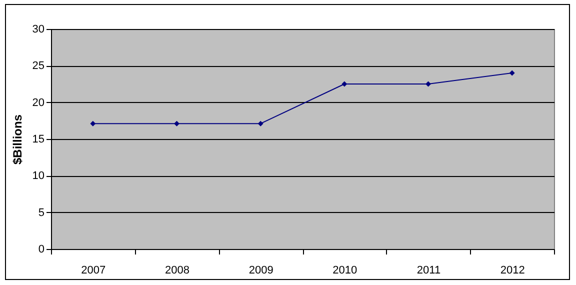 This screenshot has width=576, height=285. What do you see at coordinates (261, 270) in the screenshot?
I see `x-tick-label: 2009` at bounding box center [261, 270].